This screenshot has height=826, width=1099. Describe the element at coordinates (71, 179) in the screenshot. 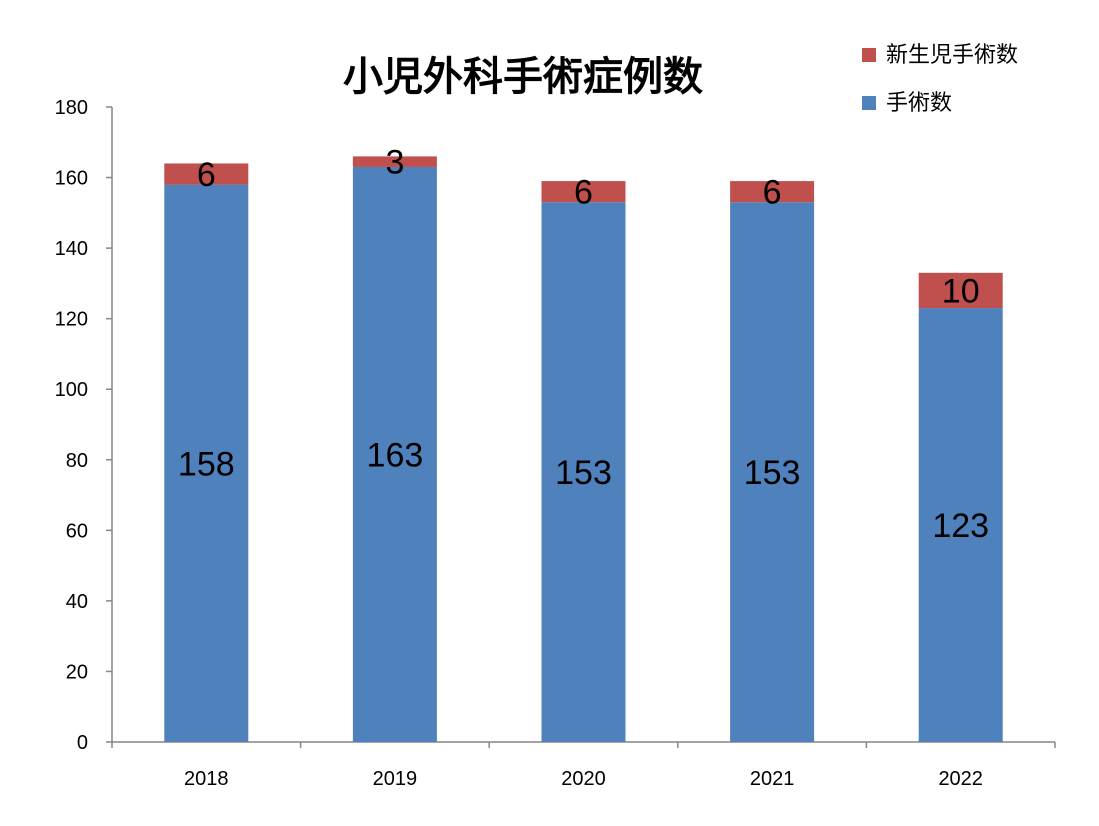

I see `y-tick-label: 160` at that location.